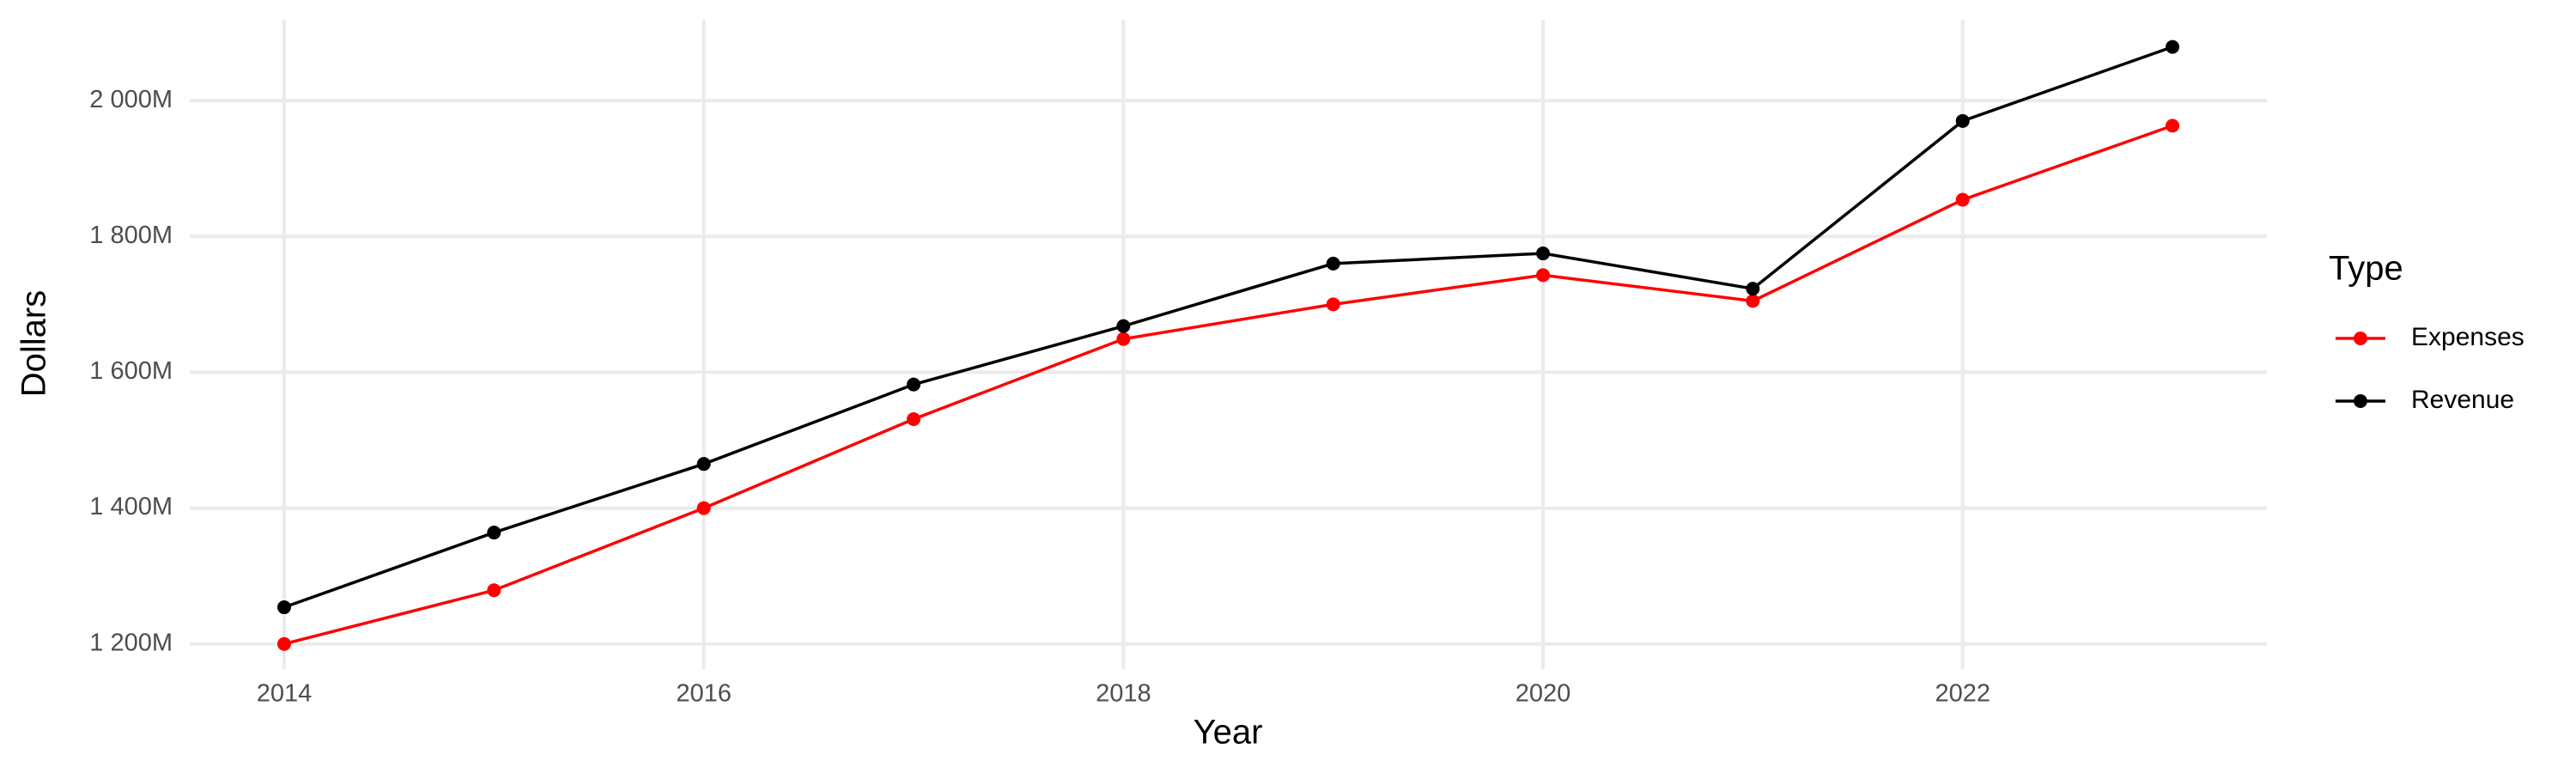  I want to click on y-tick-label: 1 200M, so click(131, 642).